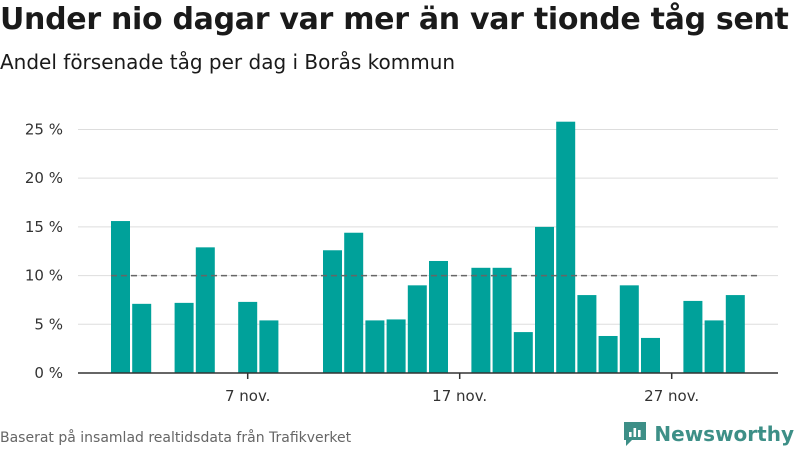  I want to click on x-tick-label: 7 nov., so click(247, 396).